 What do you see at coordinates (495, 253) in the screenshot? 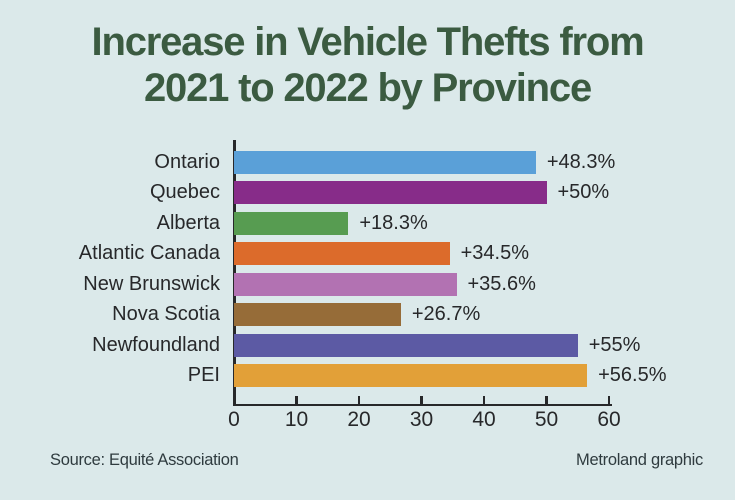
I see `value-label: +34.5%` at bounding box center [495, 253].